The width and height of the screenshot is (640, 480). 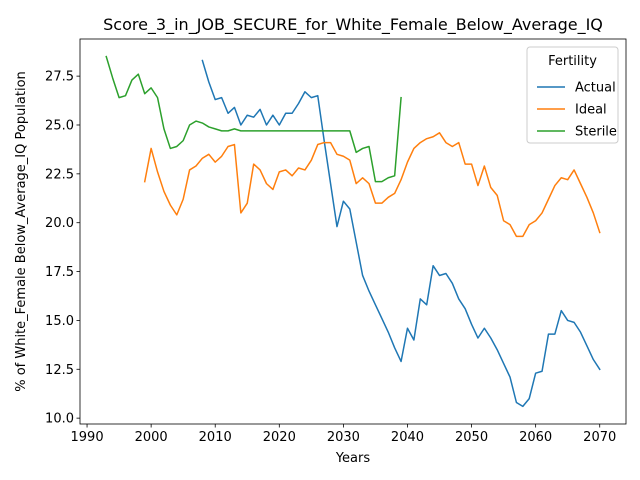 I want to click on legend-label-ideal: Ideal, so click(x=591, y=110).